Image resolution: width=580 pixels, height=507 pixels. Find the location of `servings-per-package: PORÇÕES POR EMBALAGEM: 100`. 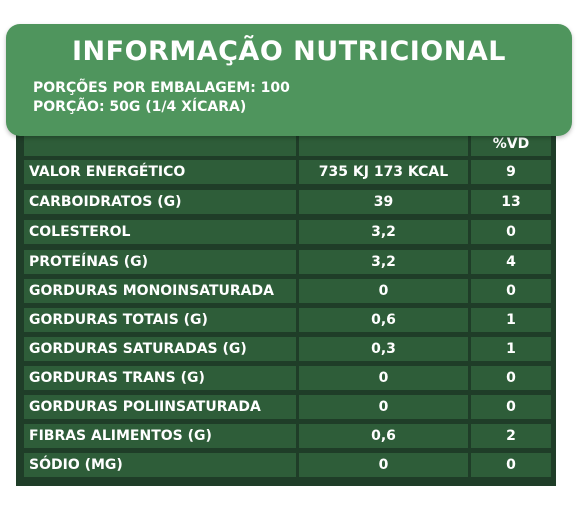

servings-per-package: PORÇÕES POR EMBALAGEM: 100 is located at coordinates (161, 88).